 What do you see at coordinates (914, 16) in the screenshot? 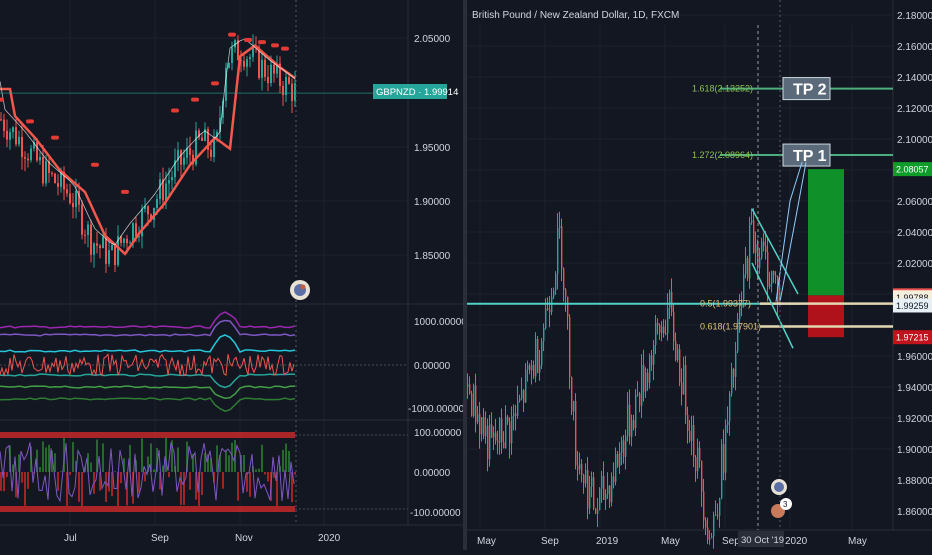
I see `axis-tick: 2.18000` at bounding box center [914, 16].